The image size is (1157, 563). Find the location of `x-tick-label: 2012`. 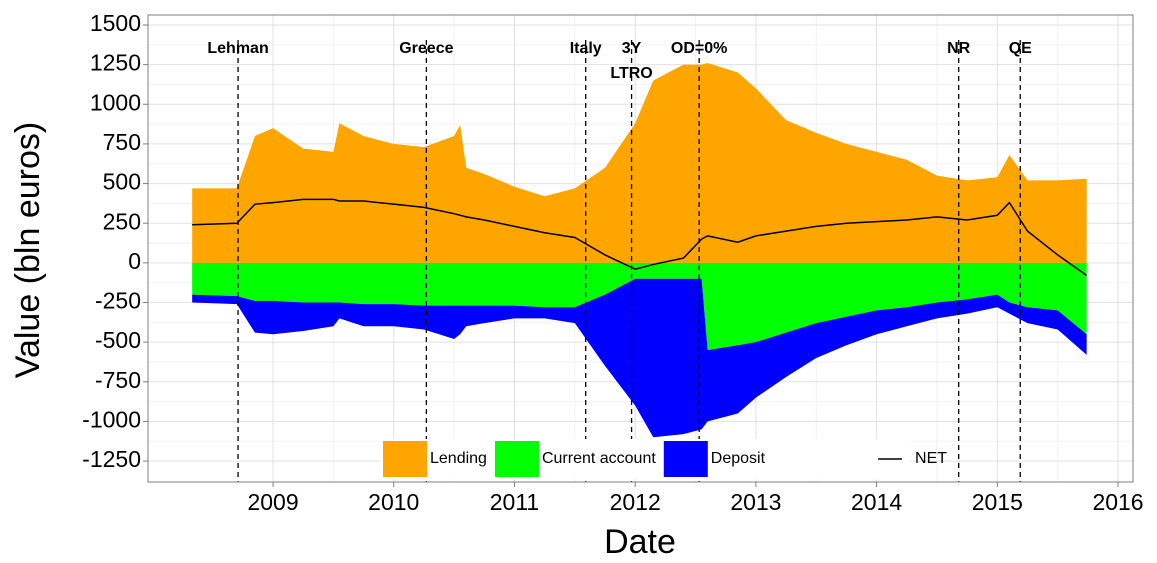

x-tick-label: 2012 is located at coordinates (635, 502).